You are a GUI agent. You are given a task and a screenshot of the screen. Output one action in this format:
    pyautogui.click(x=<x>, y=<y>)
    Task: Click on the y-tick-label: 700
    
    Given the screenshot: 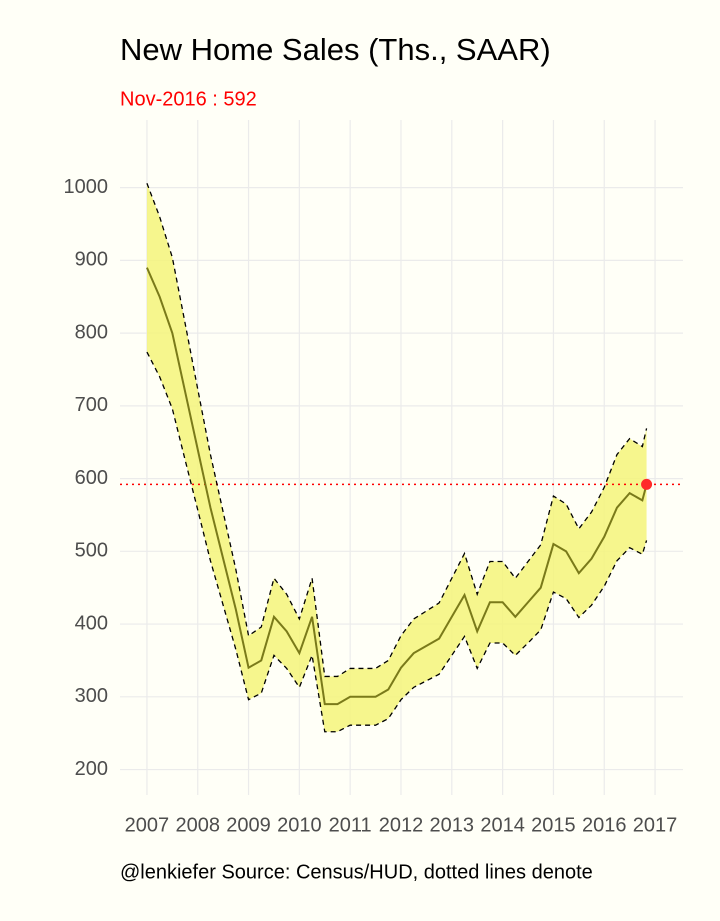 What is the action you would take?
    pyautogui.click(x=91, y=405)
    